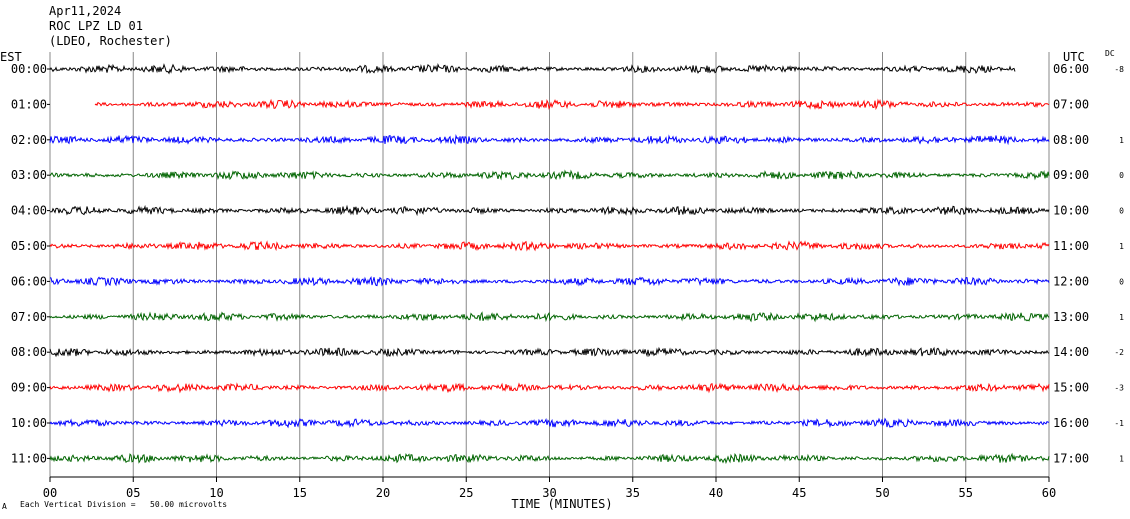 This screenshot has height=519, width=1130. What do you see at coordinates (1119, 423) in the screenshot?
I see `dc-value: -1` at bounding box center [1119, 423].